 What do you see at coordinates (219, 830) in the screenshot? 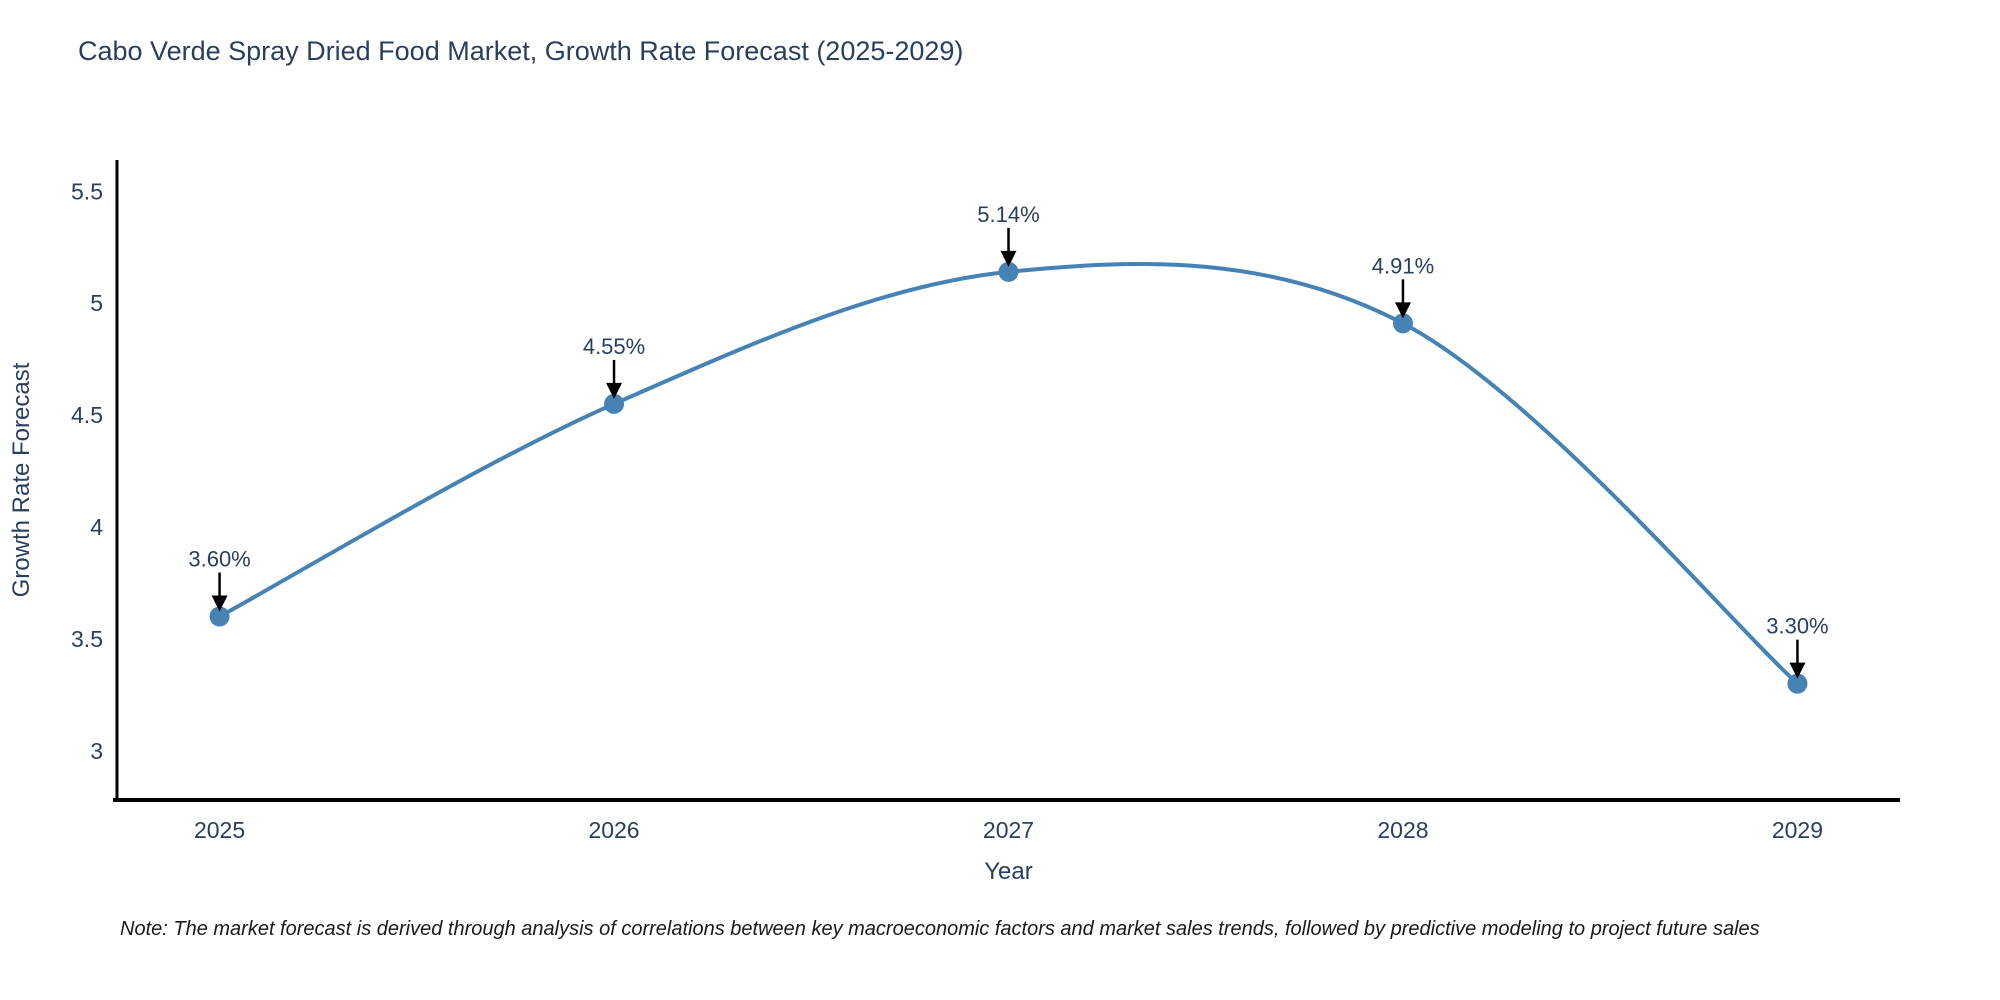
I see `x-tick-label: 2025` at bounding box center [219, 830].